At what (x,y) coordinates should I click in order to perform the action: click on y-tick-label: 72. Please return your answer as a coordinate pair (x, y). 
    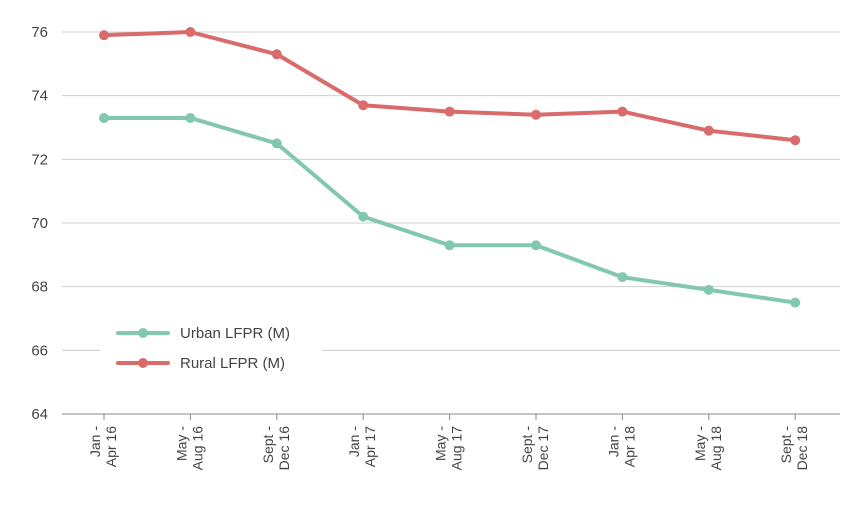
    Looking at the image, I should click on (39, 159).